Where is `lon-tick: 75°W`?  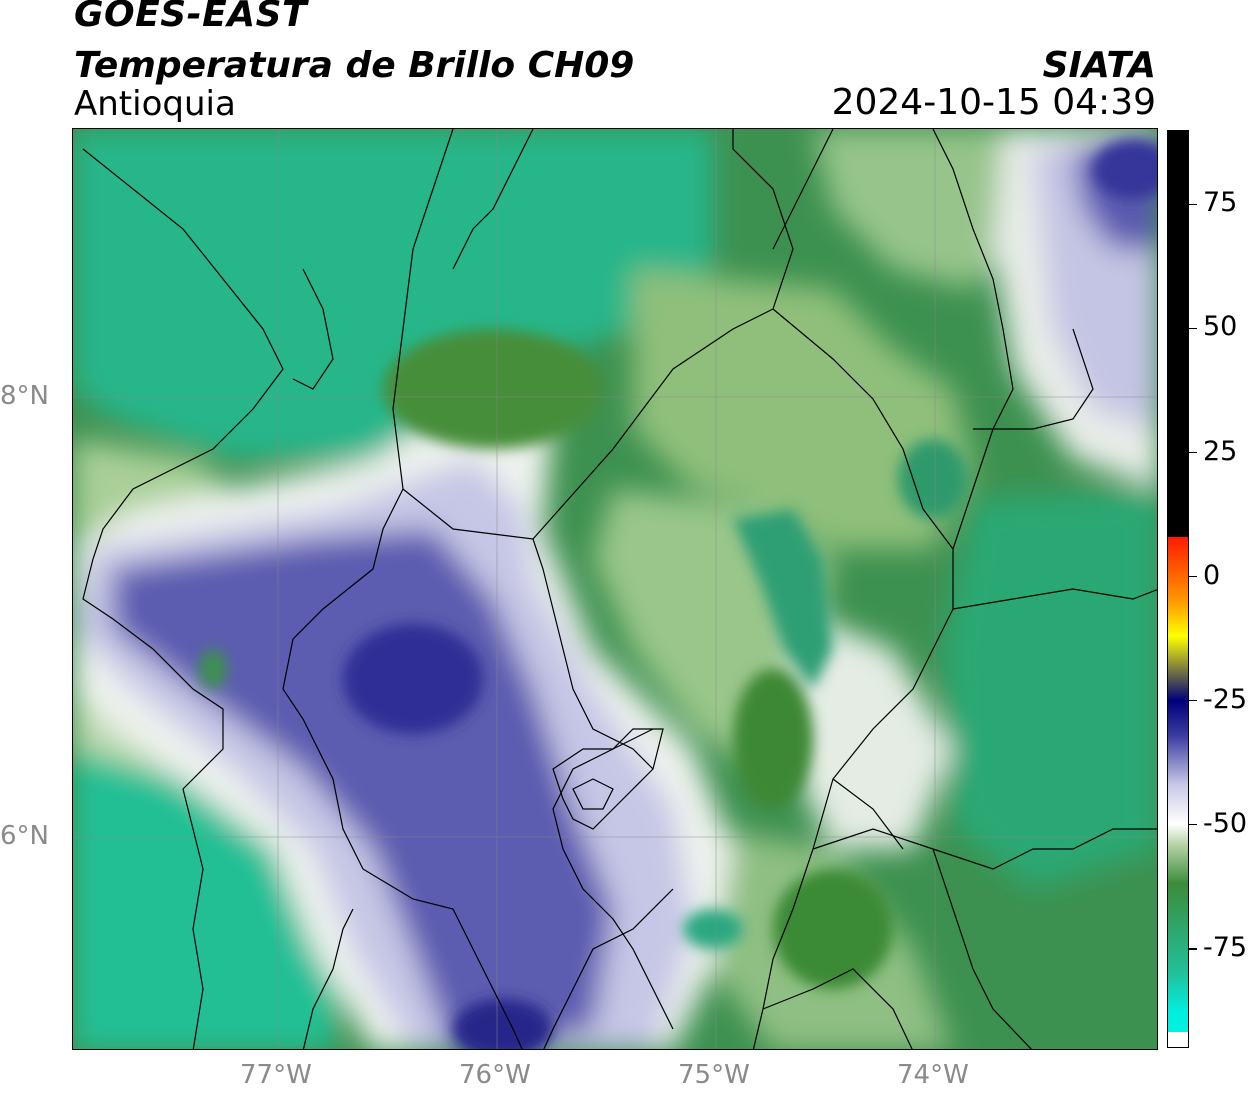
lon-tick: 75°W is located at coordinates (714, 1075).